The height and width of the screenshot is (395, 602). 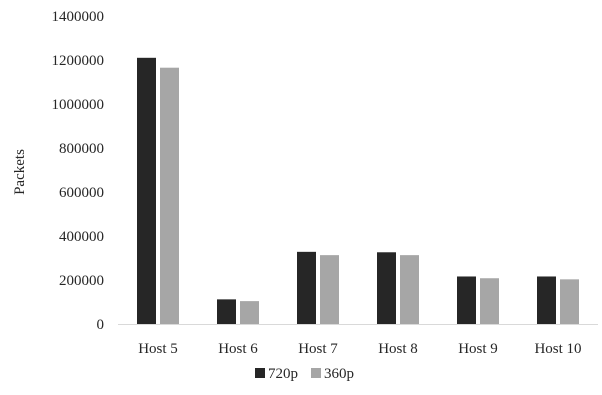 I want to click on y-axis-title: Packets, so click(x=20, y=172).